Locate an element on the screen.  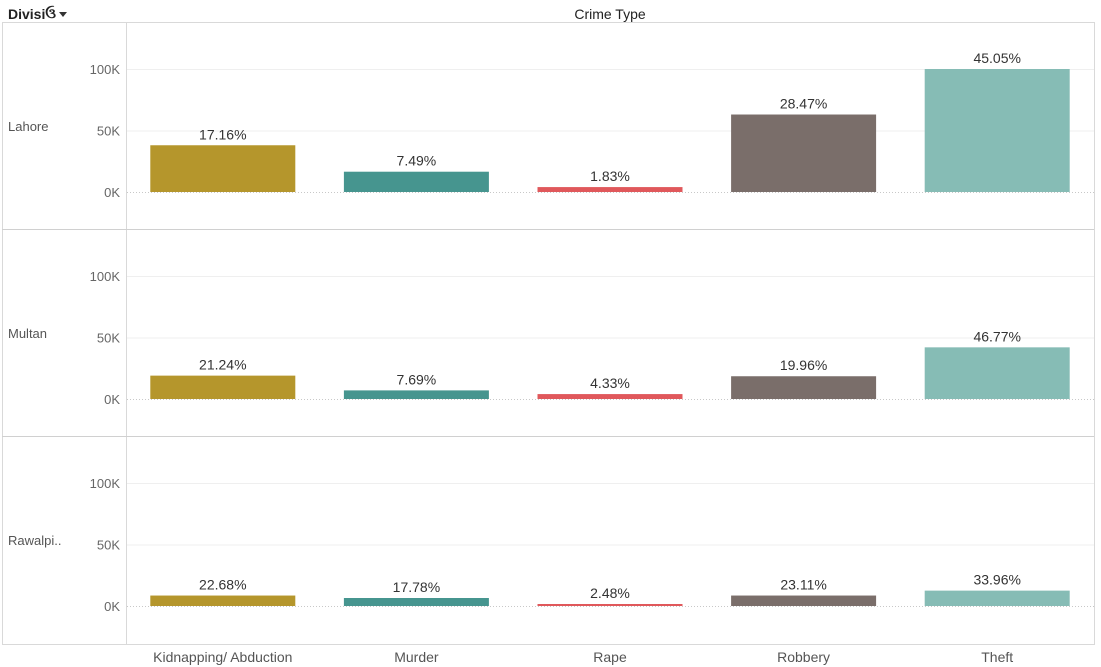
bar-lahore-murder is located at coordinates (416, 181).